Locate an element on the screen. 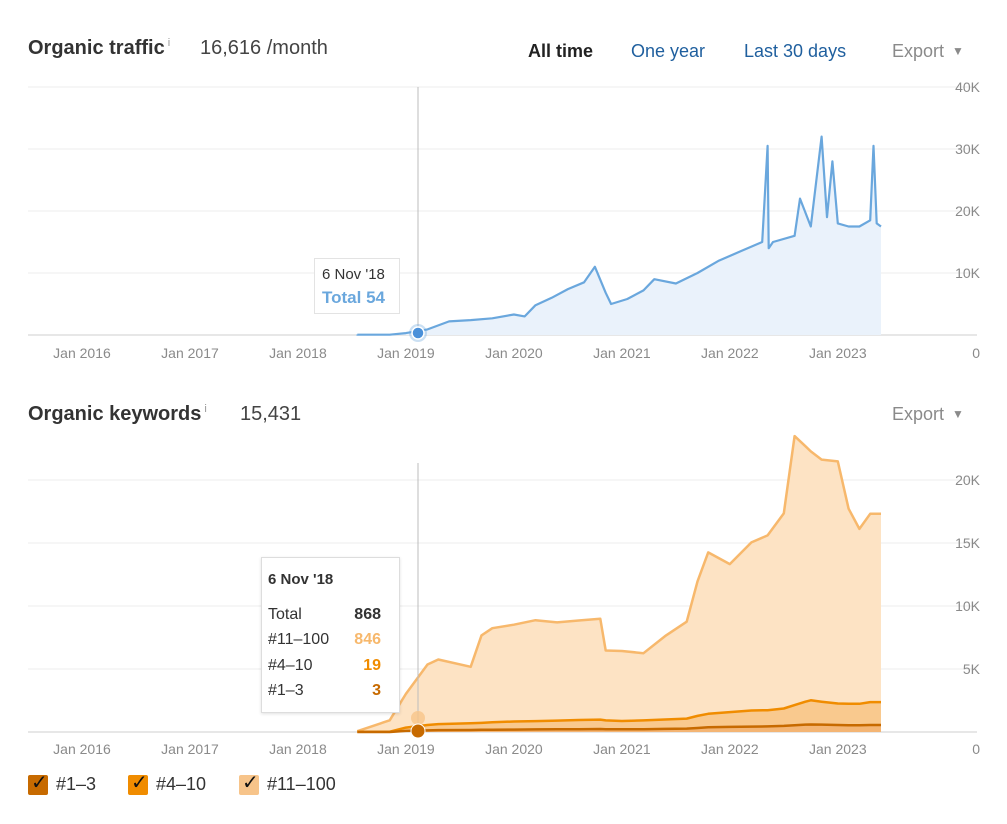  traffic-export-button: Export ▼ is located at coordinates (928, 51).